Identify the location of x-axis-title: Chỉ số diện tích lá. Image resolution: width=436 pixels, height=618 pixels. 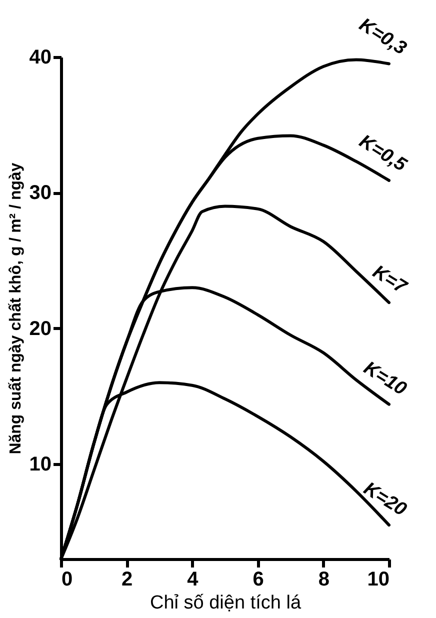
(226, 603).